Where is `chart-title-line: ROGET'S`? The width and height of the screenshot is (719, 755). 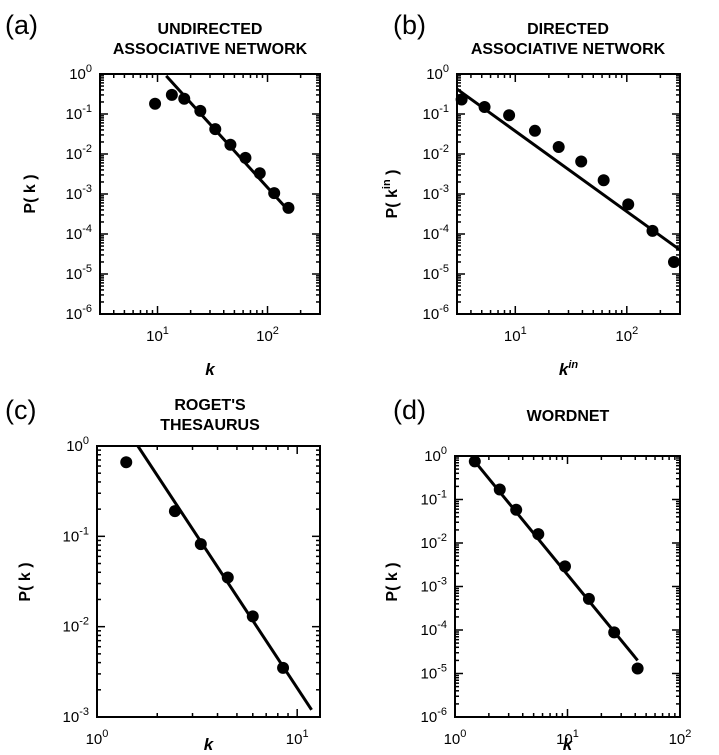 chart-title-line: ROGET'S is located at coordinates (210, 405).